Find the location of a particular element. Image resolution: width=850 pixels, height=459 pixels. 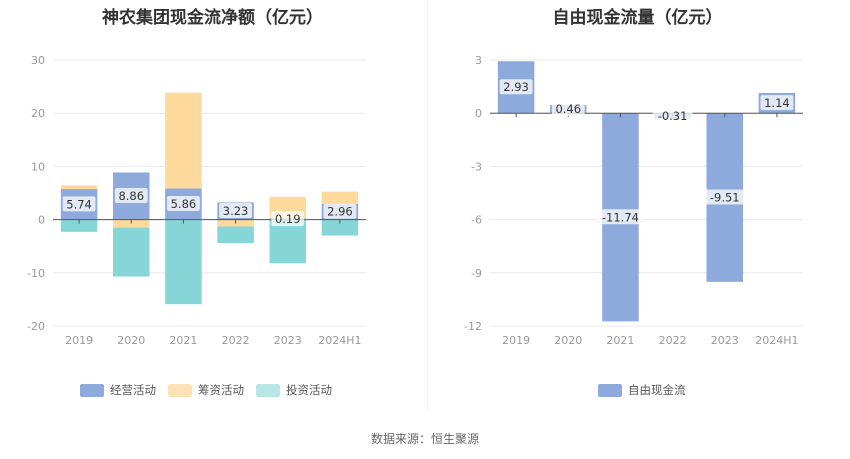

y-tick-label: -9 is located at coordinates (476, 273).